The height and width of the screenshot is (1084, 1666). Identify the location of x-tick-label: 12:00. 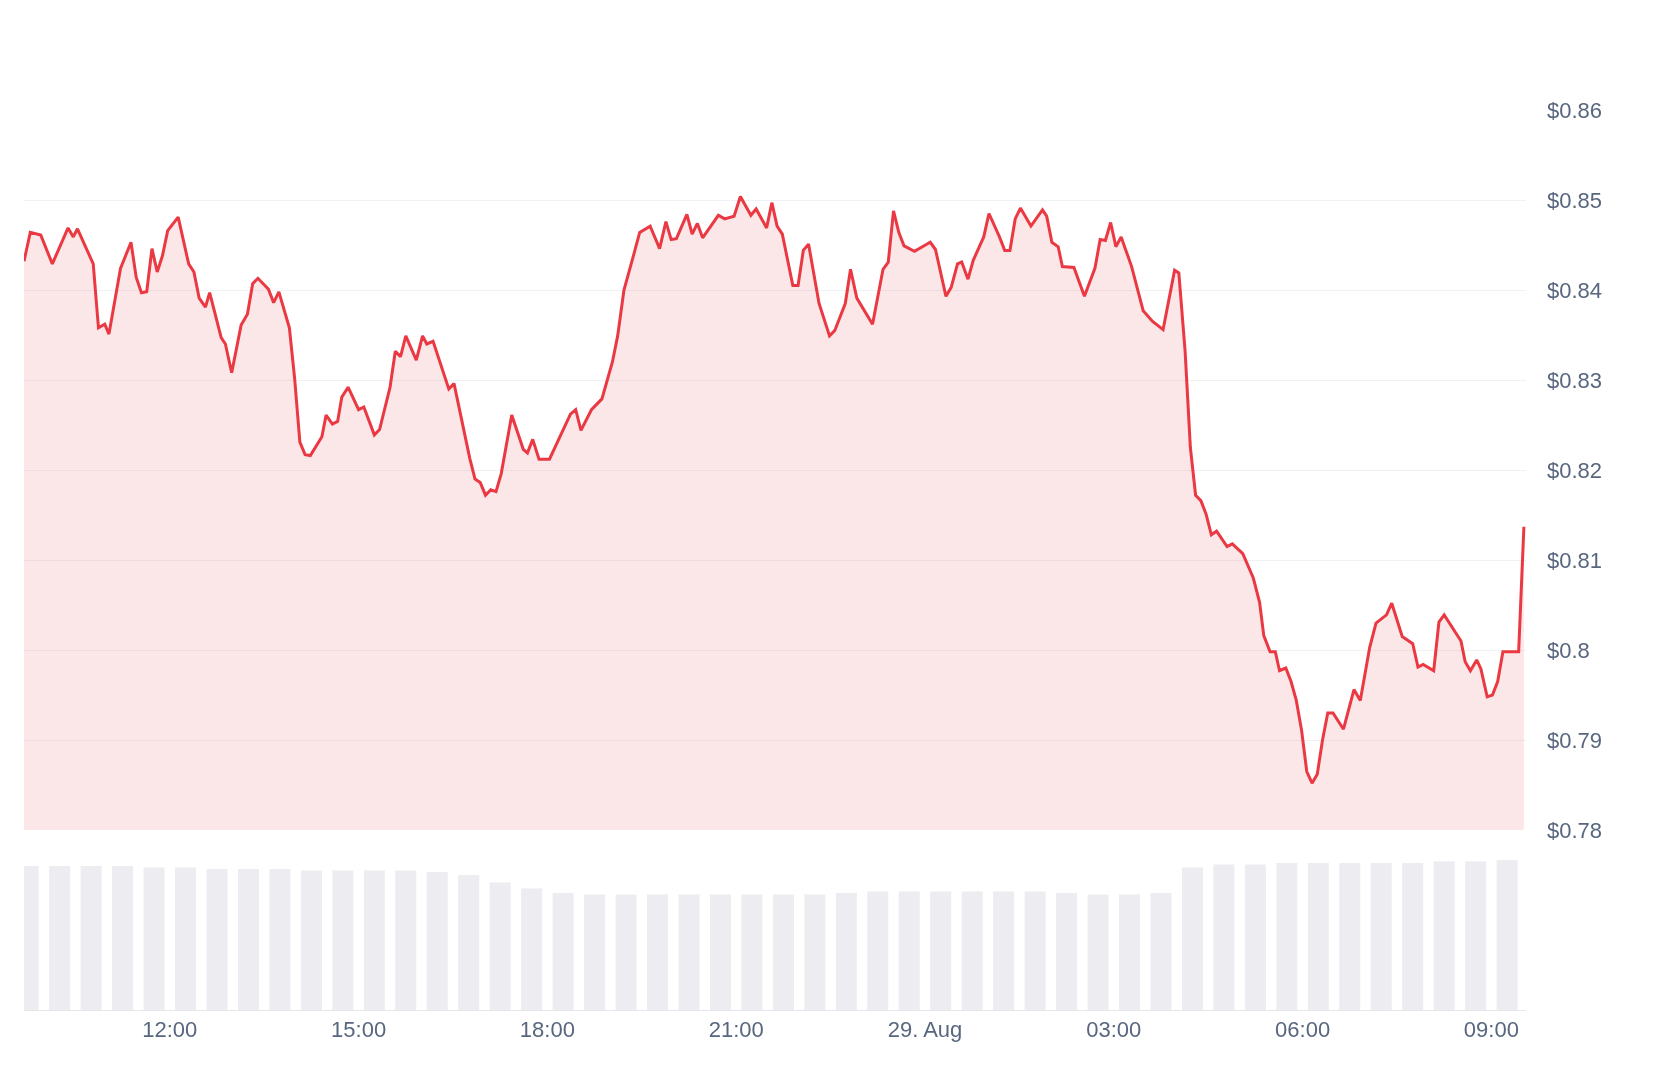
(170, 1030).